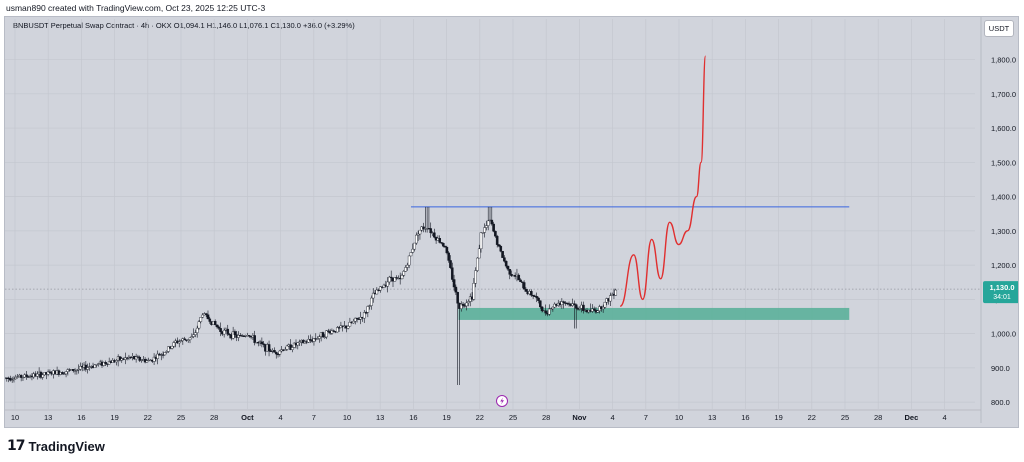 The width and height of the screenshot is (1024, 462). What do you see at coordinates (81, 417) in the screenshot?
I see `time-tick-label: 16` at bounding box center [81, 417].